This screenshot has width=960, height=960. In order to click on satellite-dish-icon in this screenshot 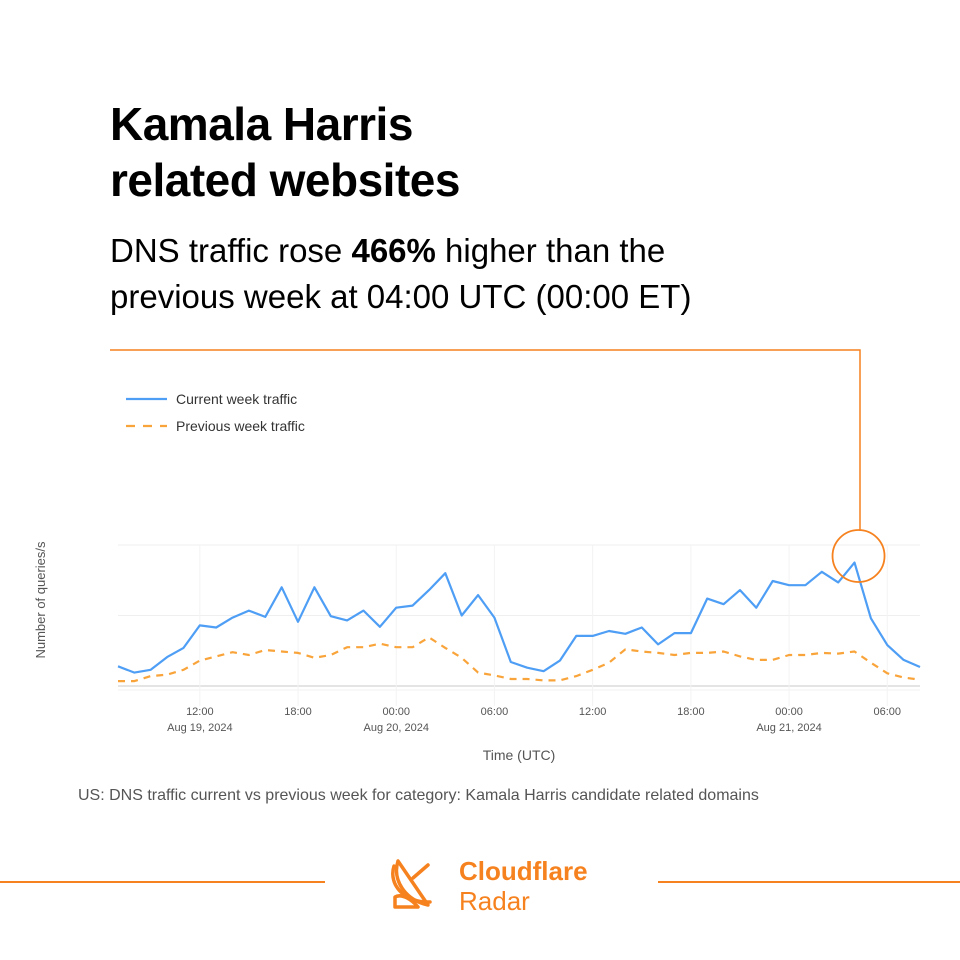, I will do `click(411, 884)`.